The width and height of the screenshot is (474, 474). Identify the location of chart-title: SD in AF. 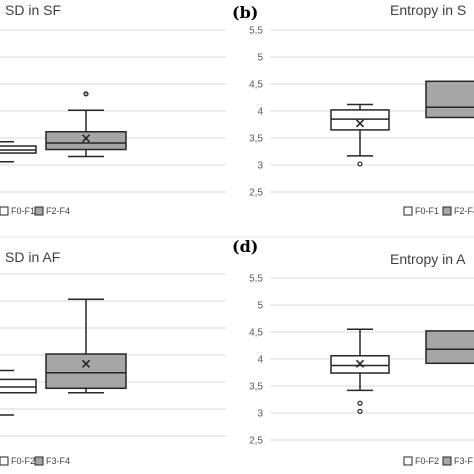
(32, 257).